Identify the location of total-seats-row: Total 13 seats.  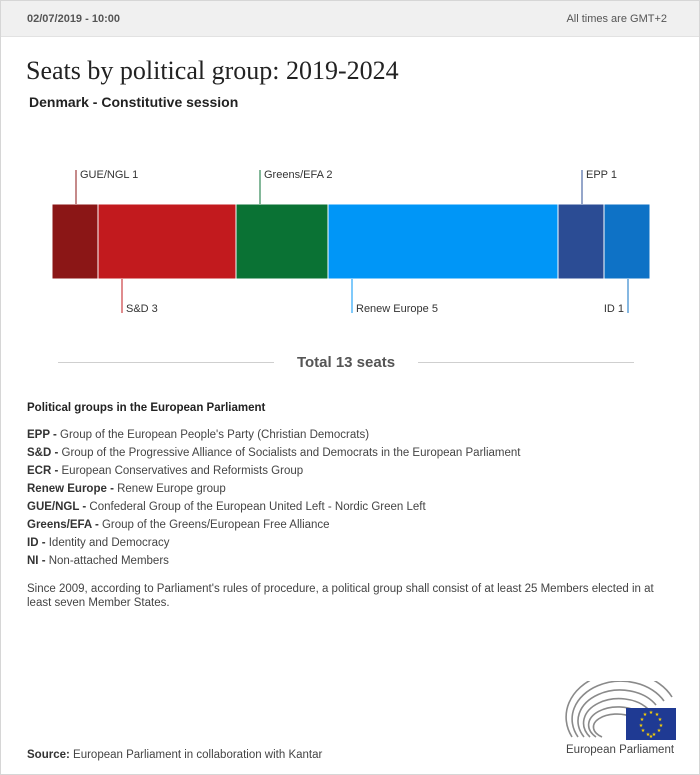
(346, 363).